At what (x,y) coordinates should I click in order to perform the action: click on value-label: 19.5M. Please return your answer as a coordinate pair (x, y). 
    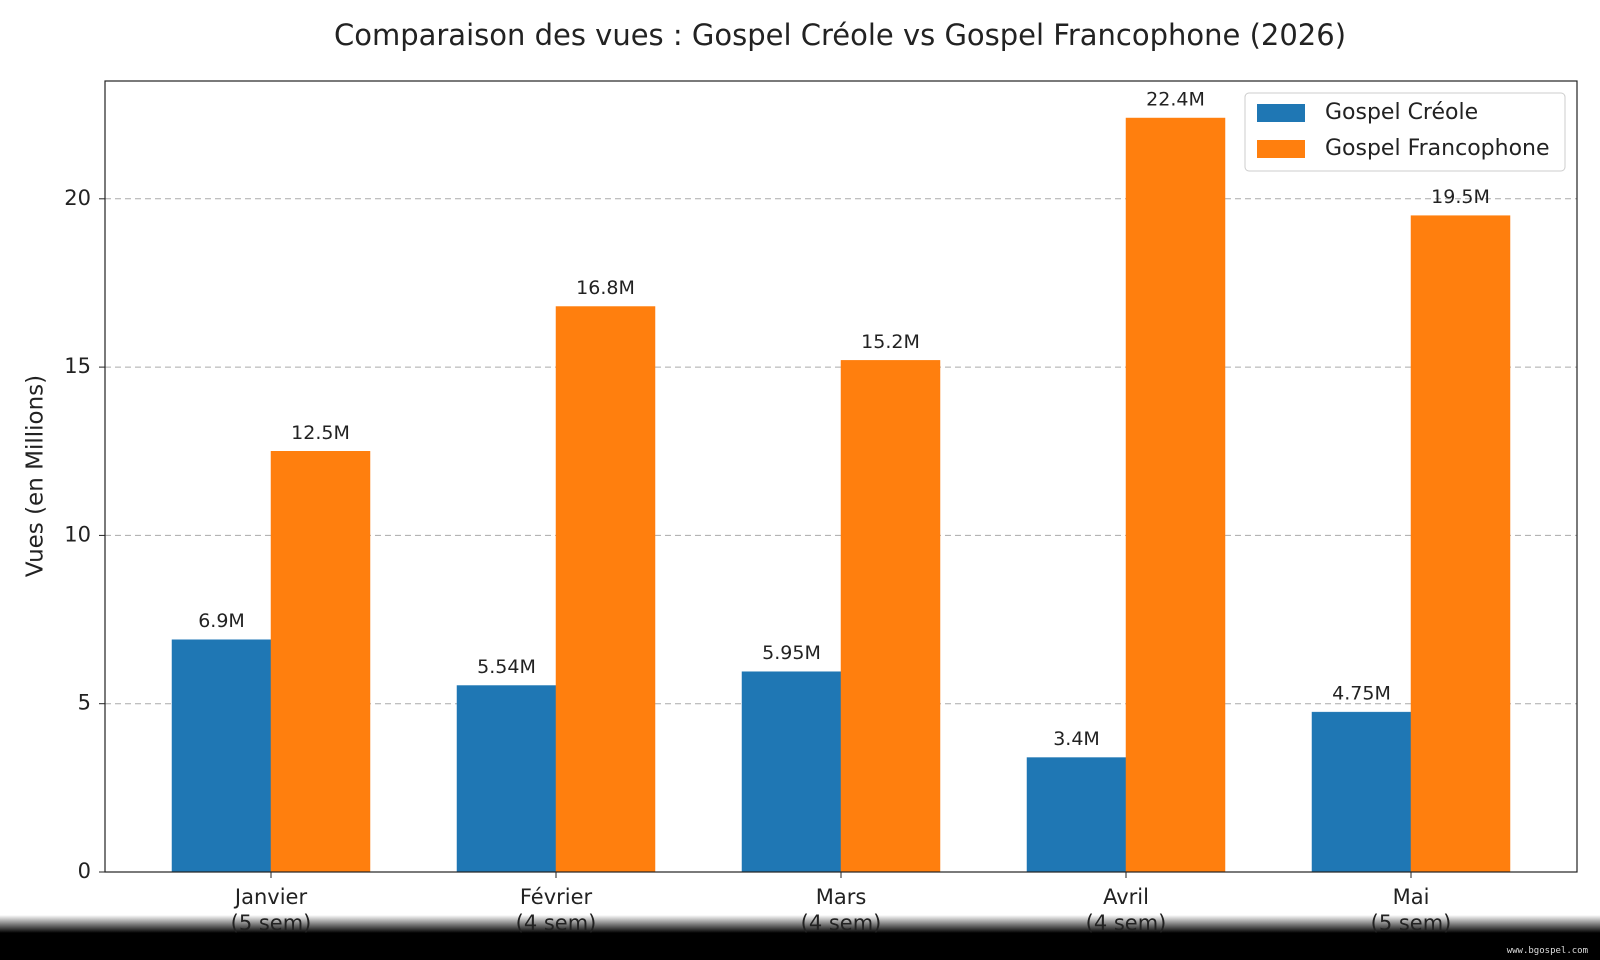
    Looking at the image, I should click on (1460, 197).